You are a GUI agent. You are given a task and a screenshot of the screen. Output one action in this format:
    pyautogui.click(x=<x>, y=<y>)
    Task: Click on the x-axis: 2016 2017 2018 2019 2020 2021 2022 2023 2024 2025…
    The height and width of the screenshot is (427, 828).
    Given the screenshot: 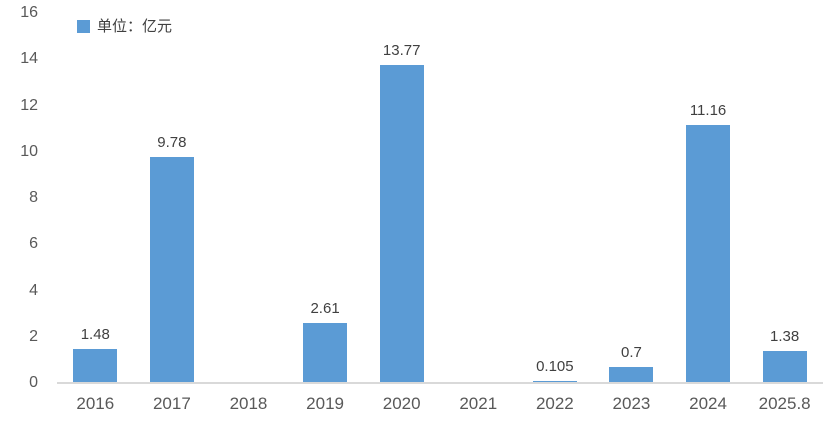 What is the action you would take?
    pyautogui.click(x=440, y=403)
    